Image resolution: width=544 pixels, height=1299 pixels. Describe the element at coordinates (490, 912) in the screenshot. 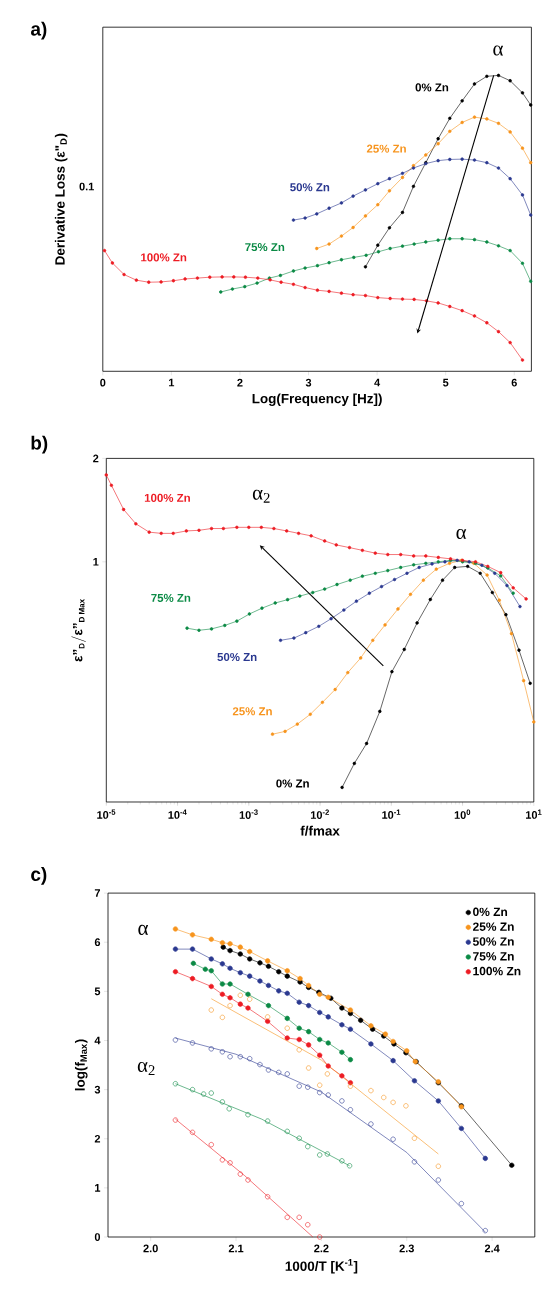

I see `legend-label: 0% Zn` at that location.